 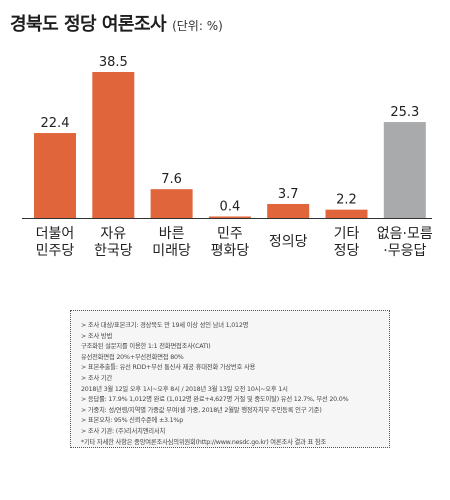 What do you see at coordinates (230, 251) in the screenshot?
I see `category-label-3-1: 평화당` at bounding box center [230, 251].